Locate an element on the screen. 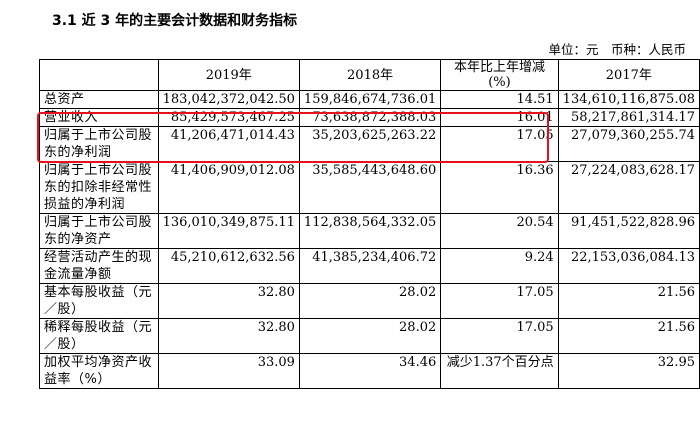 The width and height of the screenshot is (700, 421). header-change: 本年比上年增减(%) is located at coordinates (499, 75).